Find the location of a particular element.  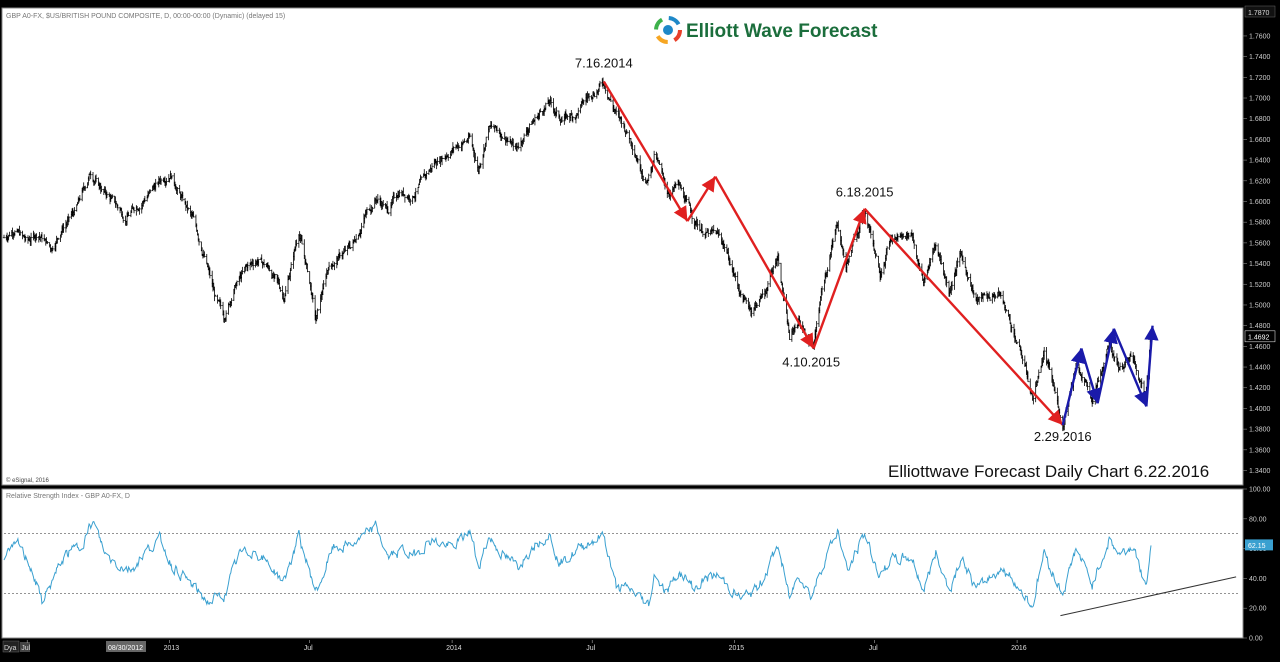

price-tick-label: 1.5200 is located at coordinates (1260, 285).